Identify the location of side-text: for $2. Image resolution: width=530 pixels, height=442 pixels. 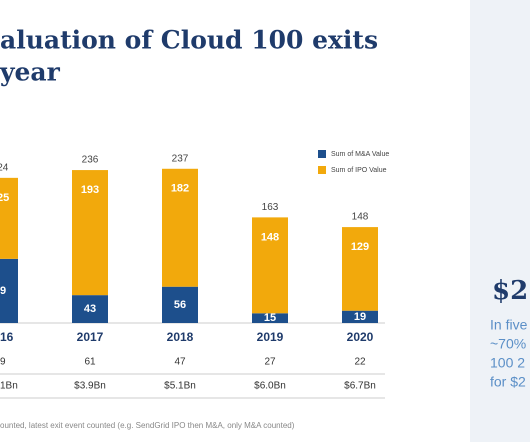
(508, 382).